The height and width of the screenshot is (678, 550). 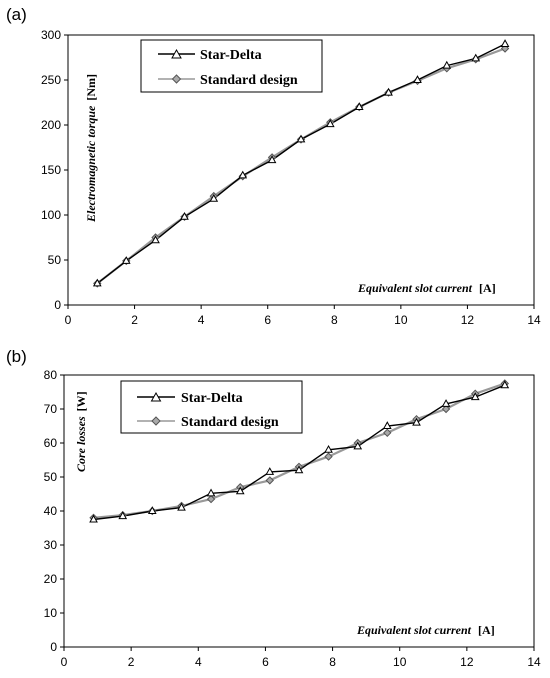 What do you see at coordinates (51, 443) in the screenshot?
I see `y-tick-label: 60` at bounding box center [51, 443].